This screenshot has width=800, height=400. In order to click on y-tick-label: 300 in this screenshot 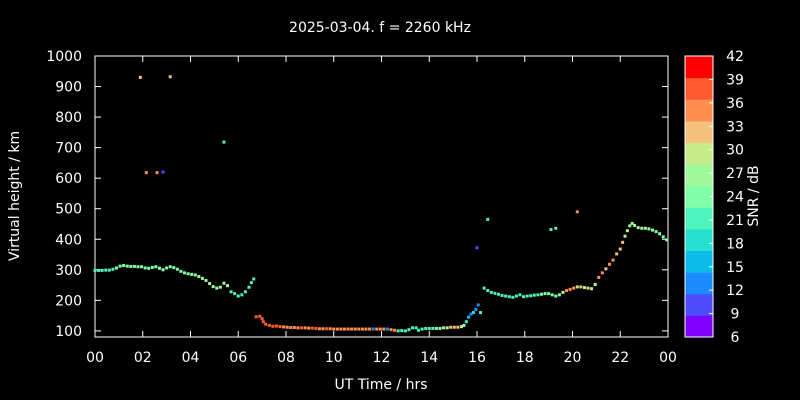, I will do `click(68, 271)`.